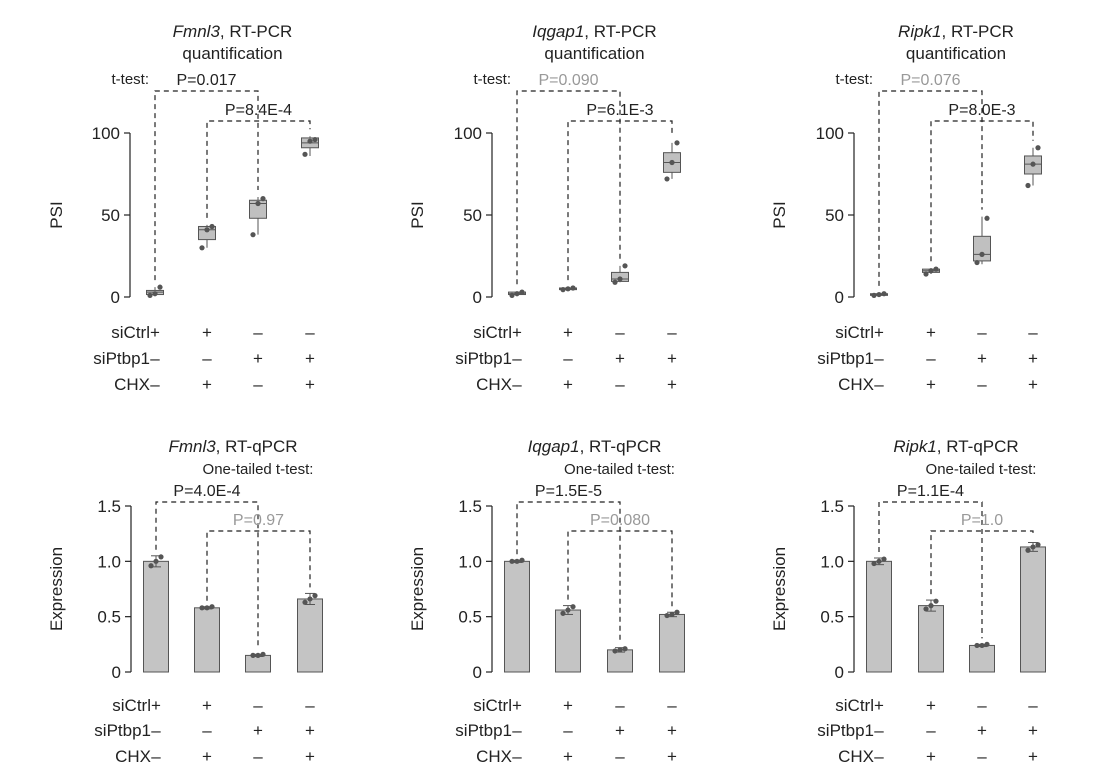 The image size is (1103, 776). I want to click on p-value-label: P=0.97, so click(258, 520).